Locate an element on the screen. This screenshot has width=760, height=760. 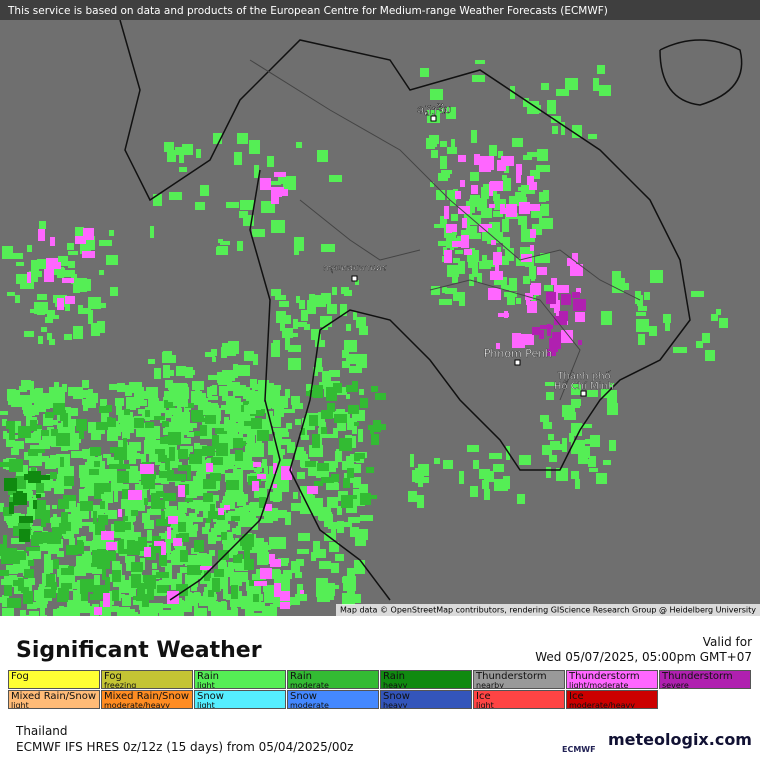
city-label: Phnom Penh is located at coordinates (518, 353).